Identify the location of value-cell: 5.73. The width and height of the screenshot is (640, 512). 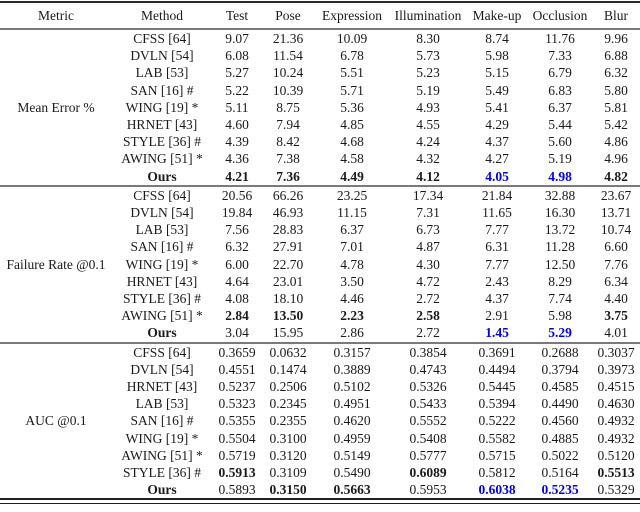
(428, 56).